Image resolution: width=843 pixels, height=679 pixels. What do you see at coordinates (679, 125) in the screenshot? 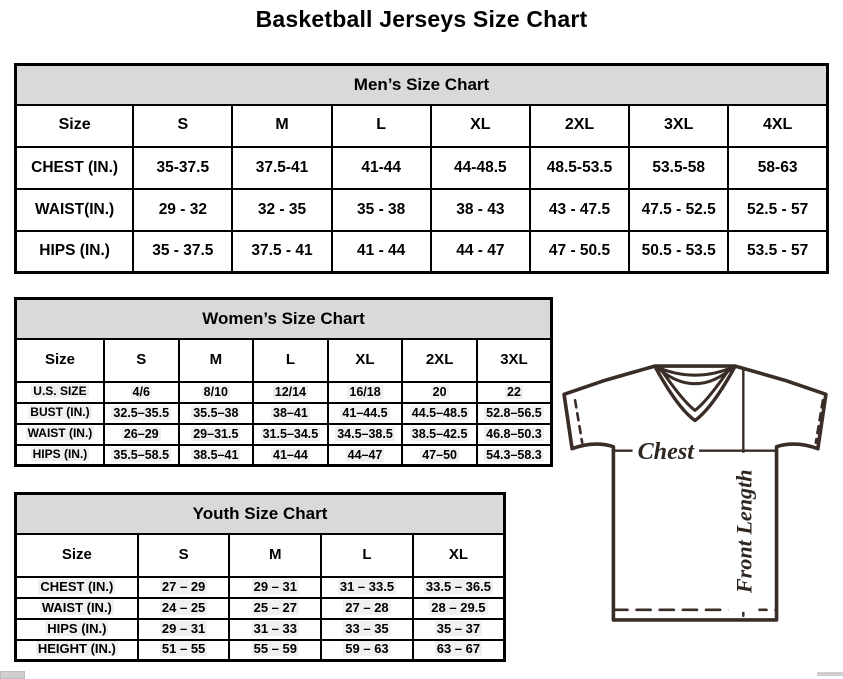
I see `mens-size-header-3xl: 3XL` at bounding box center [679, 125].